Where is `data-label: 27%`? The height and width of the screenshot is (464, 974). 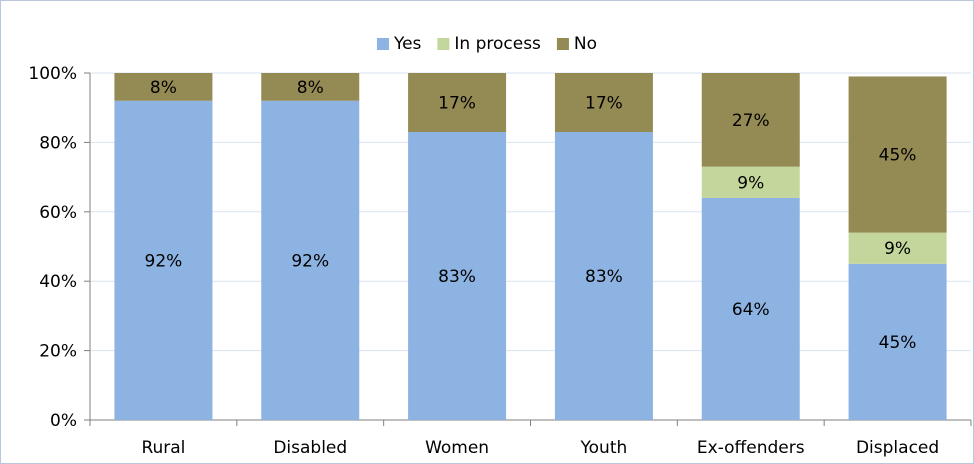
data-label: 27% is located at coordinates (751, 121).